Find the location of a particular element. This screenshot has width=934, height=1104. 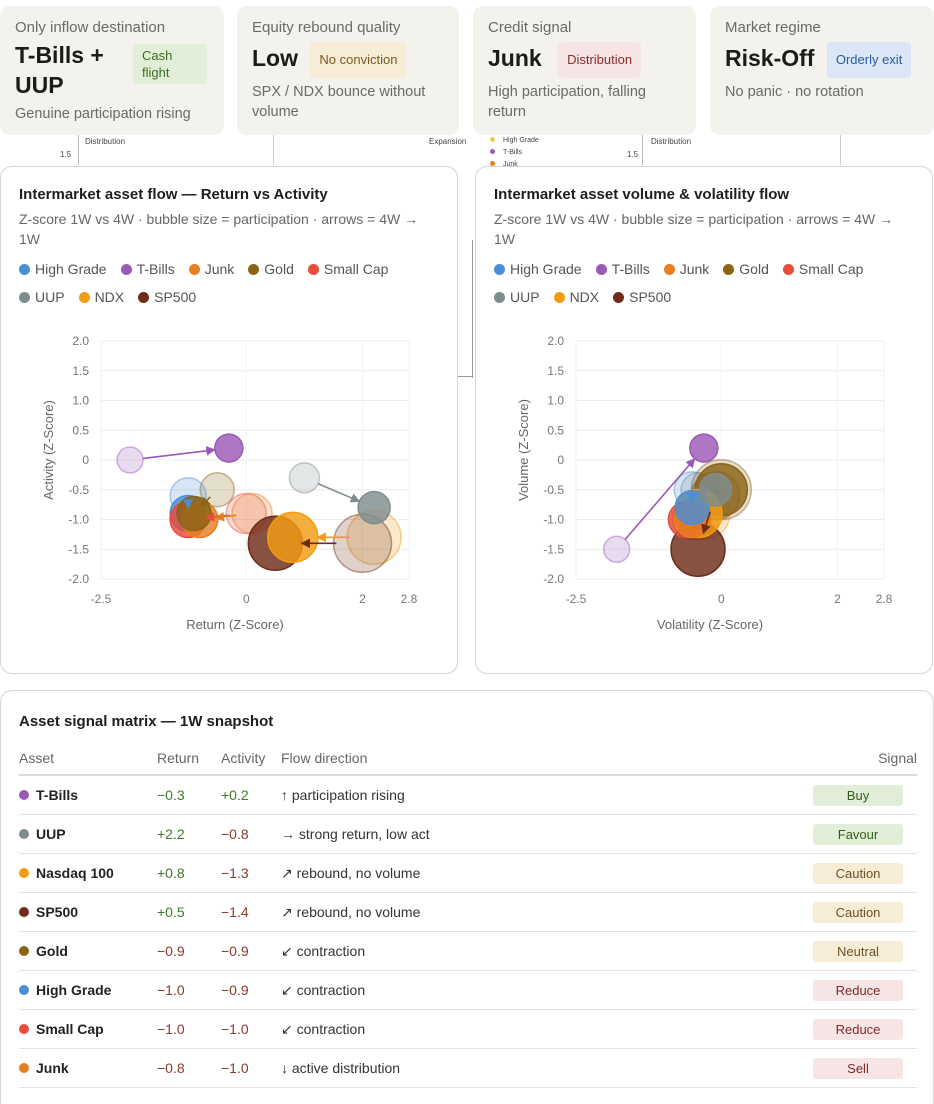

signal-pill: Favour is located at coordinates (858, 834).